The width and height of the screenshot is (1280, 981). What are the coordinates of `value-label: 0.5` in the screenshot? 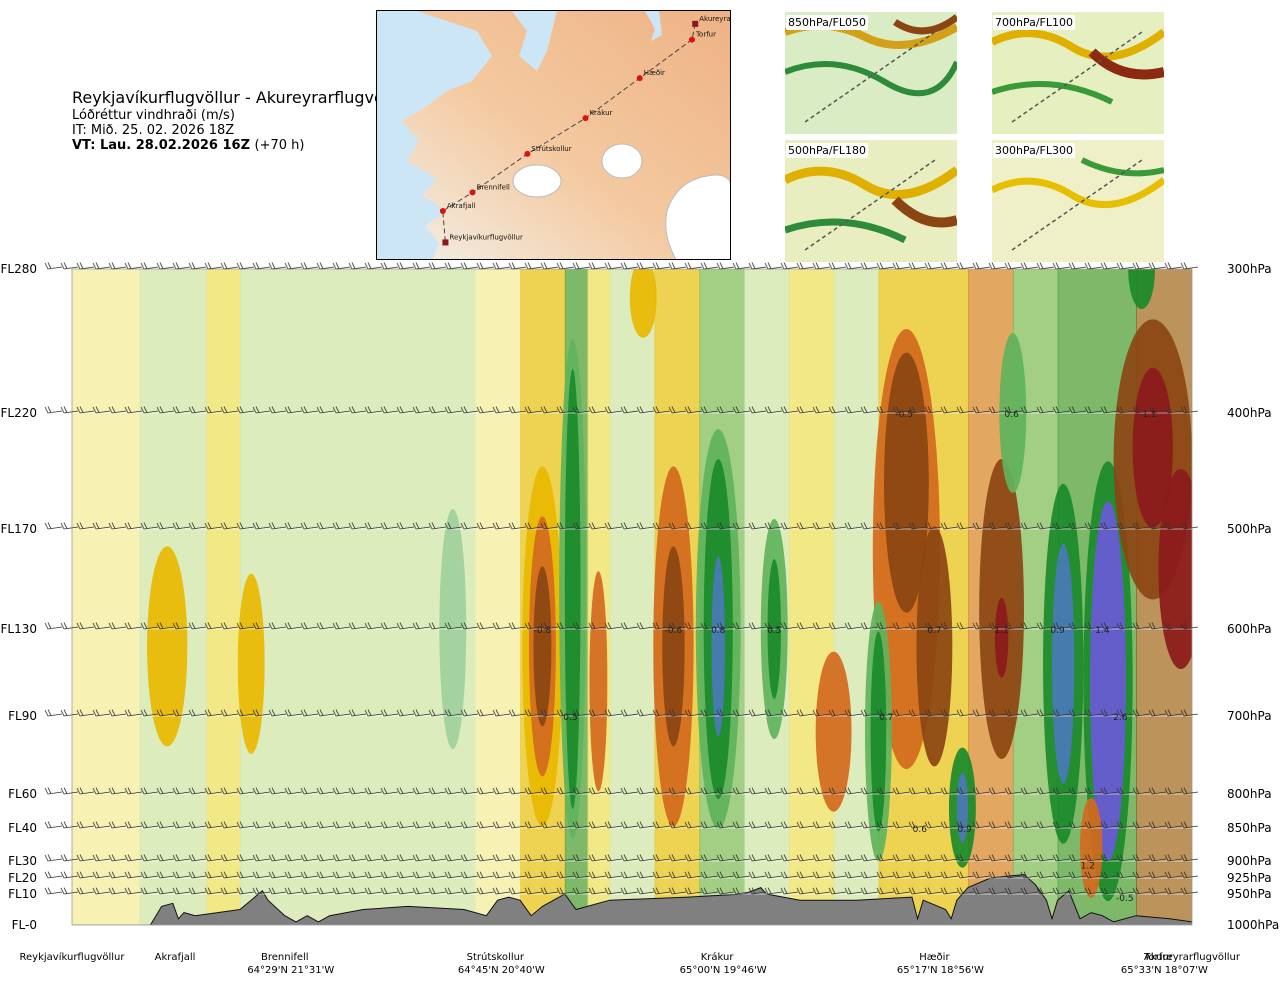 It's located at (774, 631).